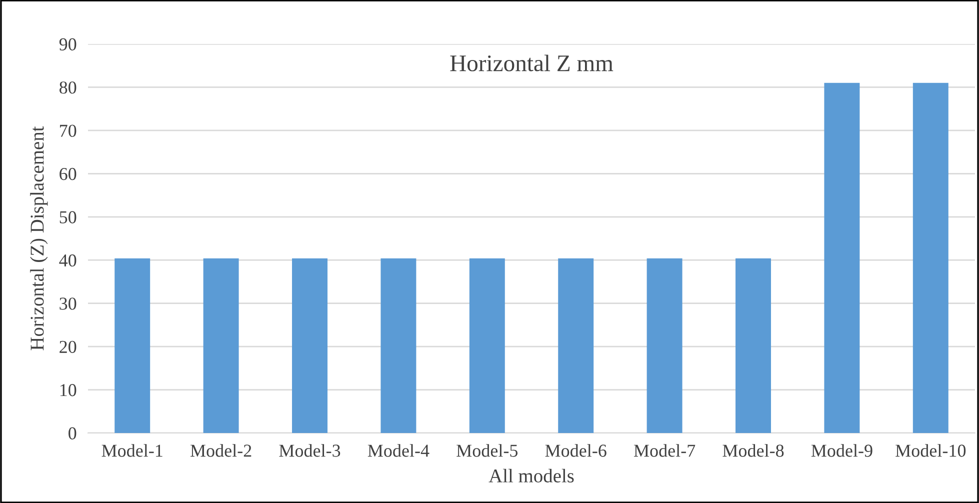  What do you see at coordinates (67, 44) in the screenshot?
I see `y-tick-label: 90` at bounding box center [67, 44].